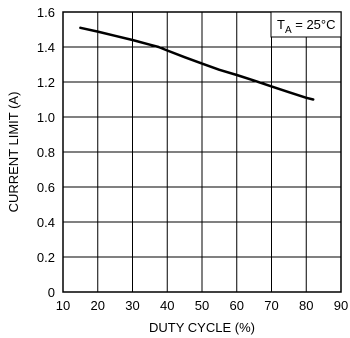 This screenshot has height=338, width=350. Describe the element at coordinates (167, 305) in the screenshot. I see `x-tick-label: 40` at that location.